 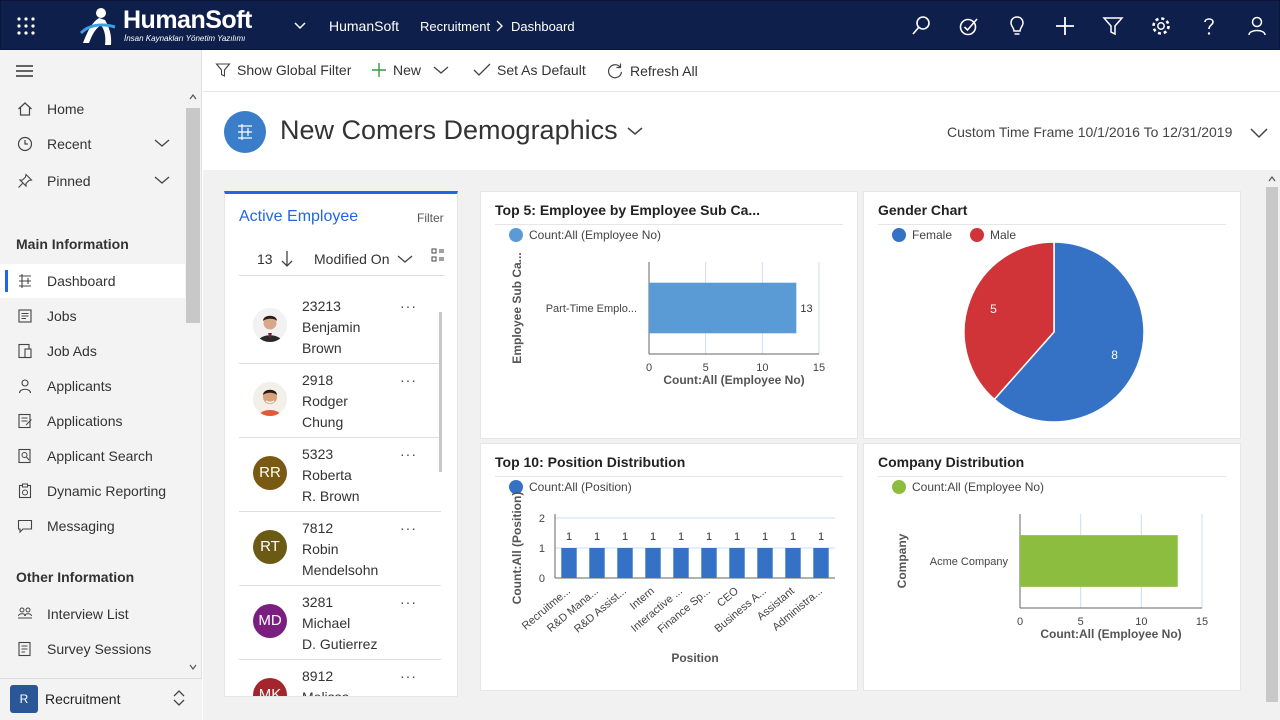 What do you see at coordinates (270, 325) in the screenshot?
I see `avatar-photo` at bounding box center [270, 325].